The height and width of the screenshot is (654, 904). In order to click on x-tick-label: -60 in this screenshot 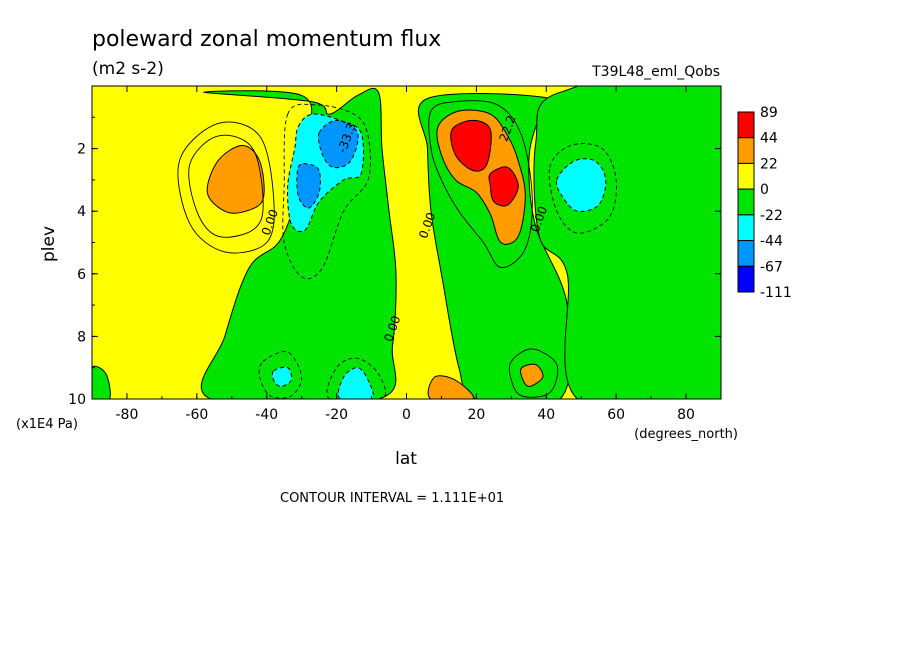, I will do `click(196, 415)`.